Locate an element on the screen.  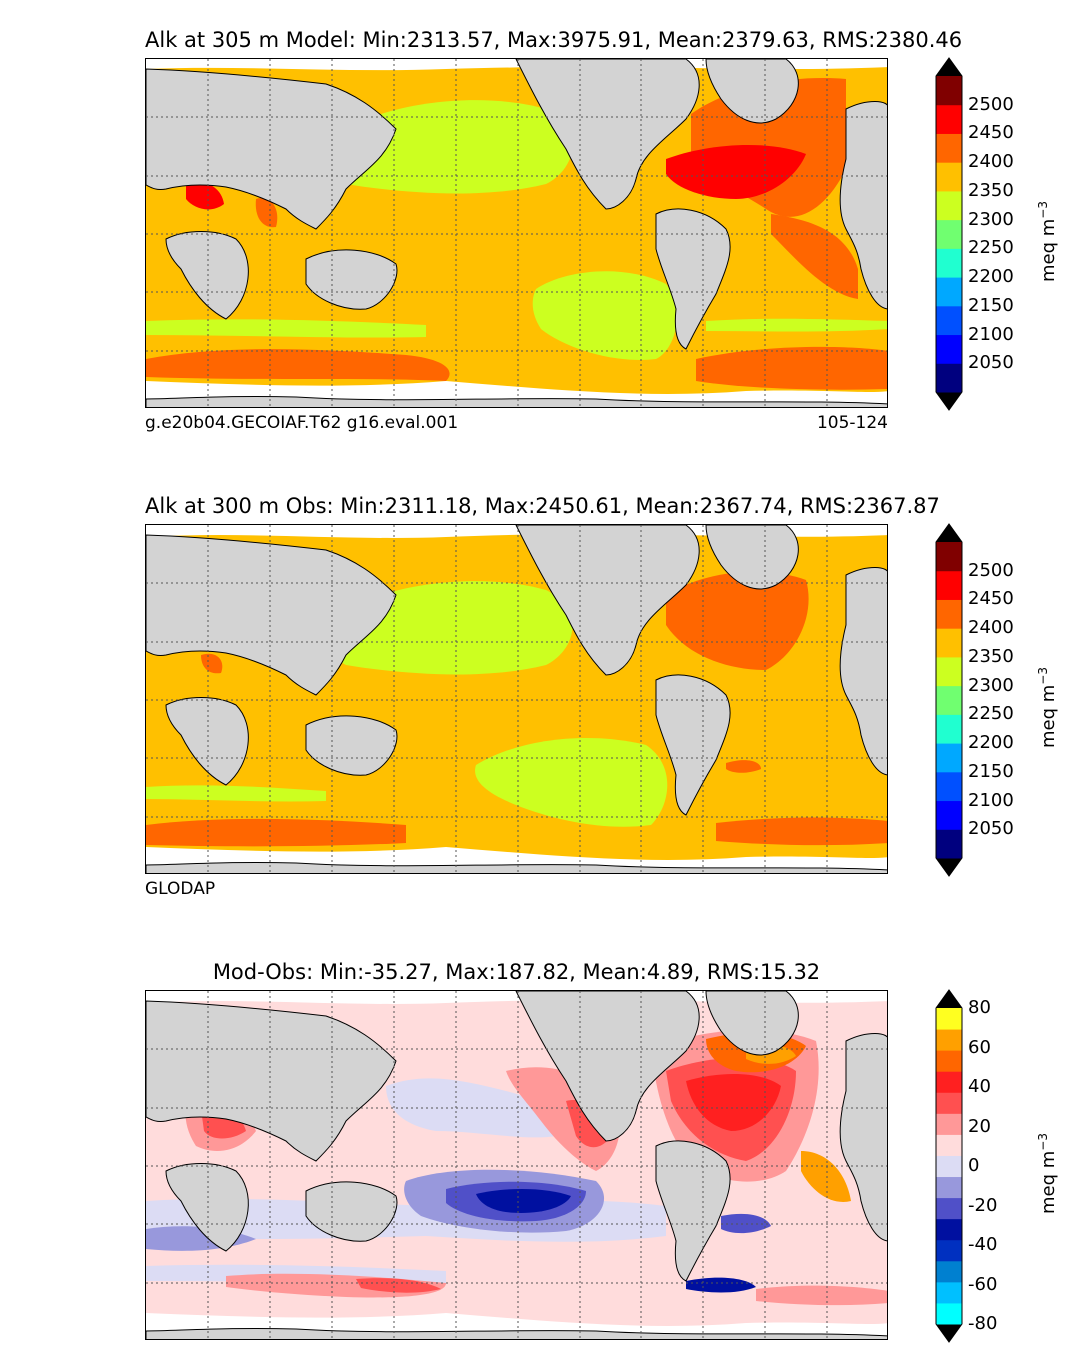
colorbar-tick-label: -20 is located at coordinates (983, 1205).